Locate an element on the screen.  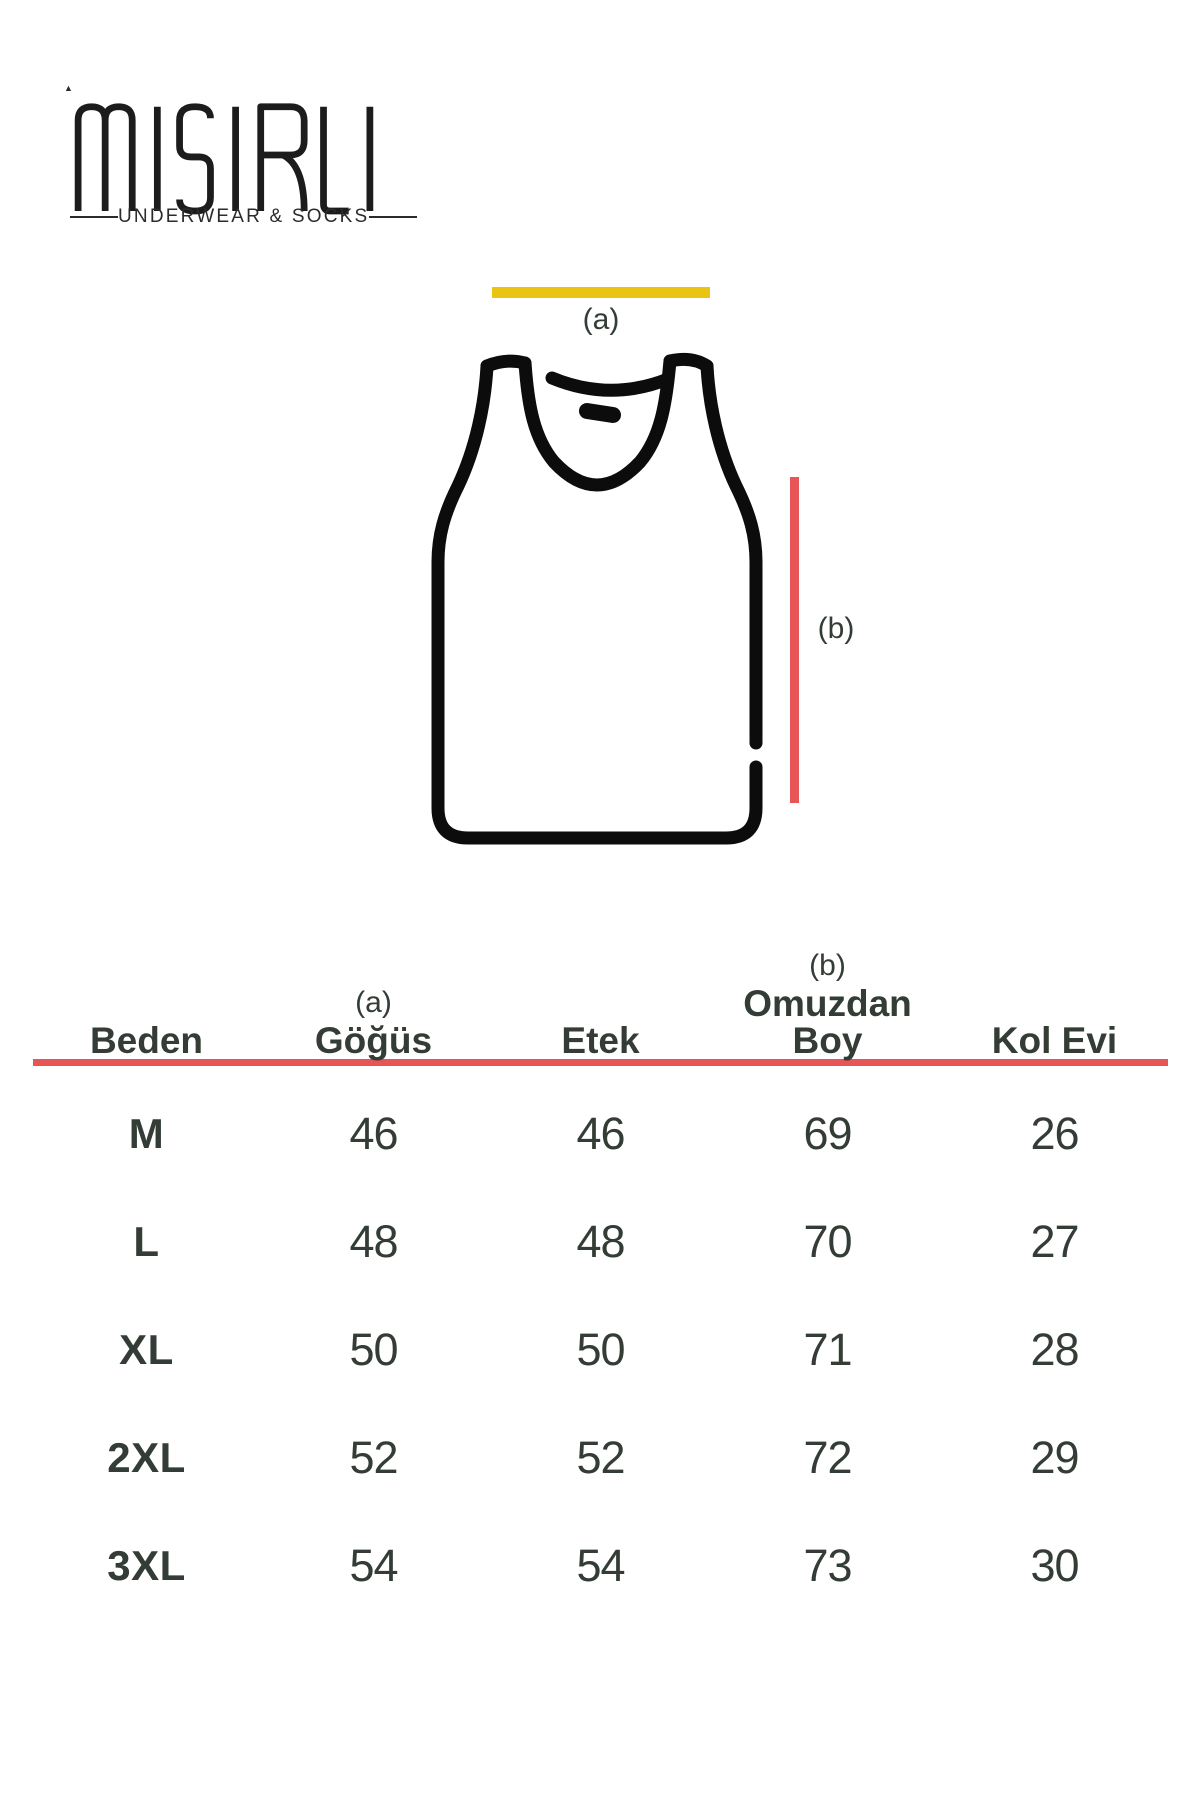
table-row: 2XL 52 52 72 29 is located at coordinates (600, 1458).